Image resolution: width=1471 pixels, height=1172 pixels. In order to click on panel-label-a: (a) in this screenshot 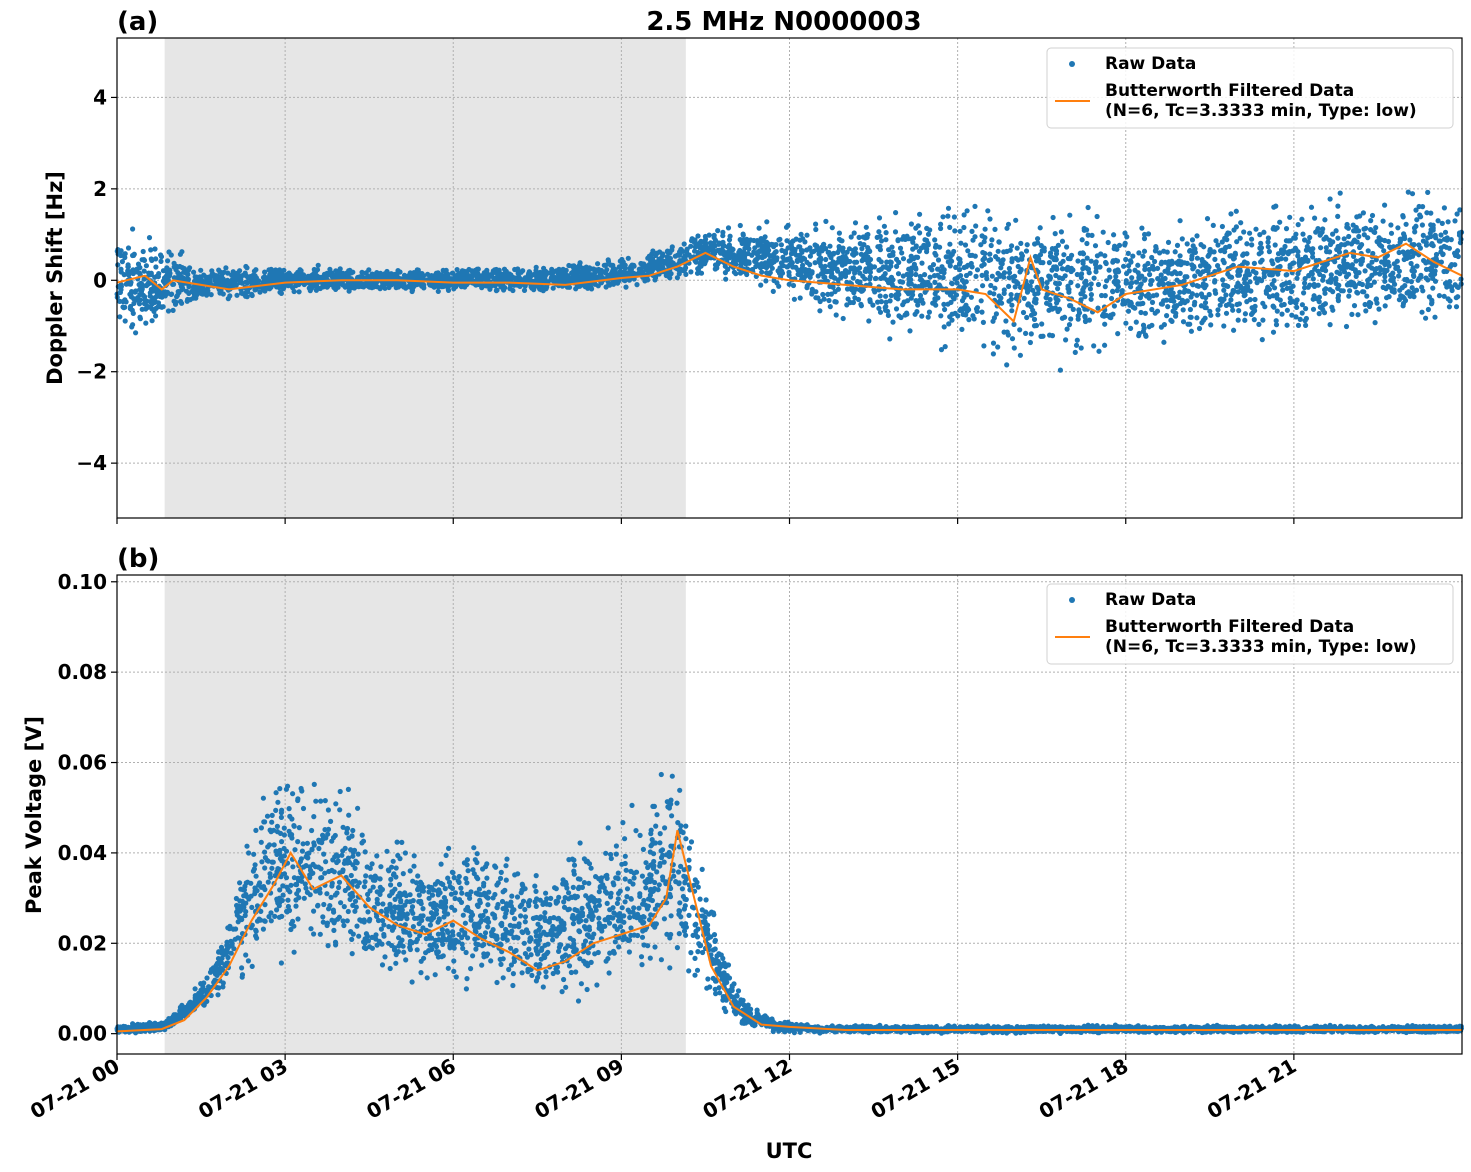, I will do `click(137, 22)`.